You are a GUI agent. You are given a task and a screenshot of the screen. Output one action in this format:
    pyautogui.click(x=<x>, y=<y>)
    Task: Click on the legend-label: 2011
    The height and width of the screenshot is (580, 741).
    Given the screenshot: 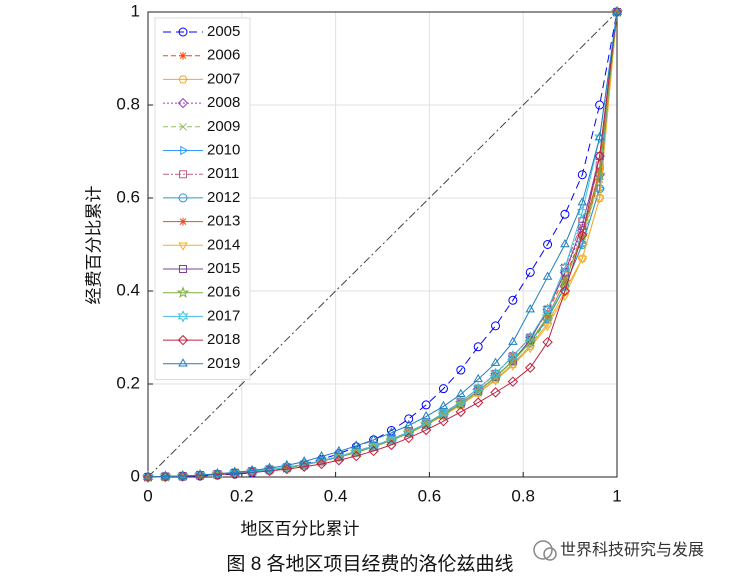 What is the action you would take?
    pyautogui.click(x=223, y=173)
    